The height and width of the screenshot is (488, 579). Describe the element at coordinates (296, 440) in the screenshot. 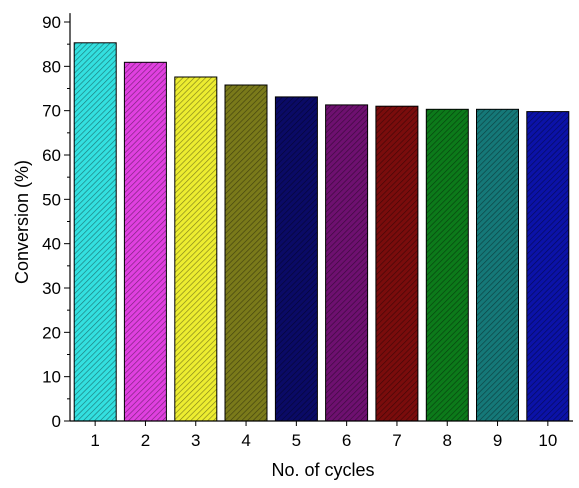

I see `x-tick-label: 5` at that location.